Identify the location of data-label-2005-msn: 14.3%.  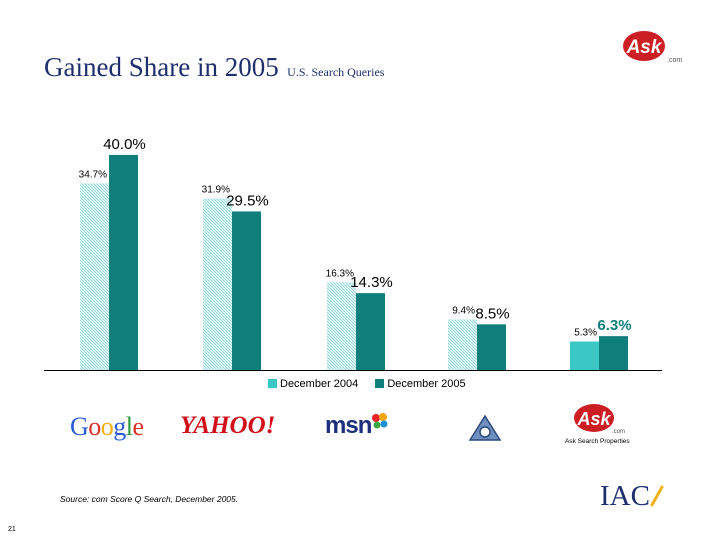
(371, 282).